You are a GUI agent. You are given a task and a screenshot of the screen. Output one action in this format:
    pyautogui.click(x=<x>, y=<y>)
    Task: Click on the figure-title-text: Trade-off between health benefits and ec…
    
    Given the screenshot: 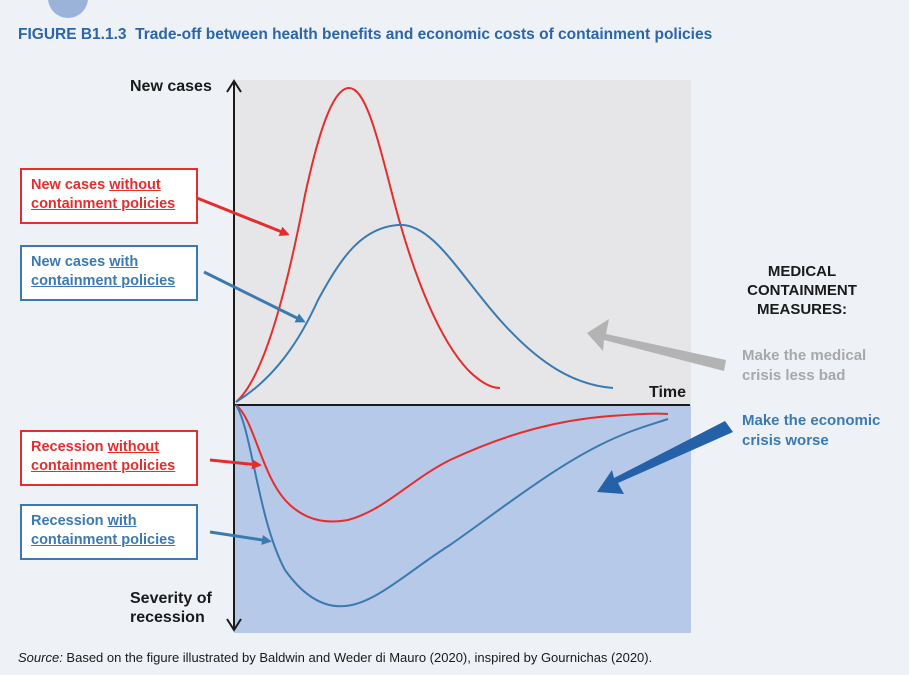 What is the action you would take?
    pyautogui.click(x=424, y=34)
    